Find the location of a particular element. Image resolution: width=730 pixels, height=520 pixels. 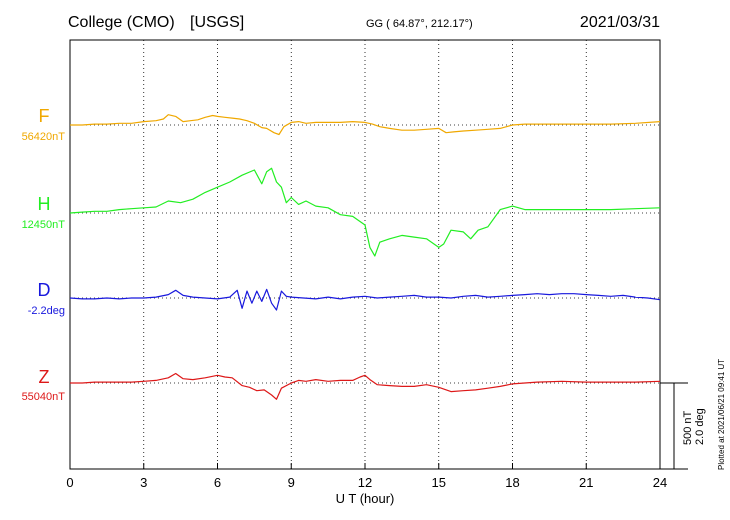

series-line-Z is located at coordinates (365, 386).